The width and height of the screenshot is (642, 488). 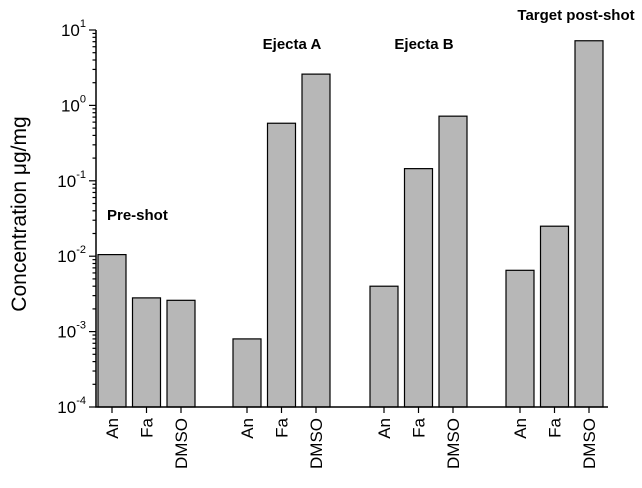 What do you see at coordinates (71, 180) in the screenshot?
I see `y-tick-label: 10⁻¹` at bounding box center [71, 180].